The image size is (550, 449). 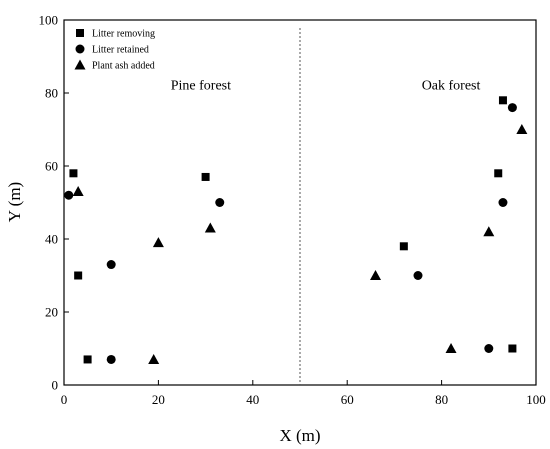 I want to click on region-label: Pine forest, so click(x=201, y=85).